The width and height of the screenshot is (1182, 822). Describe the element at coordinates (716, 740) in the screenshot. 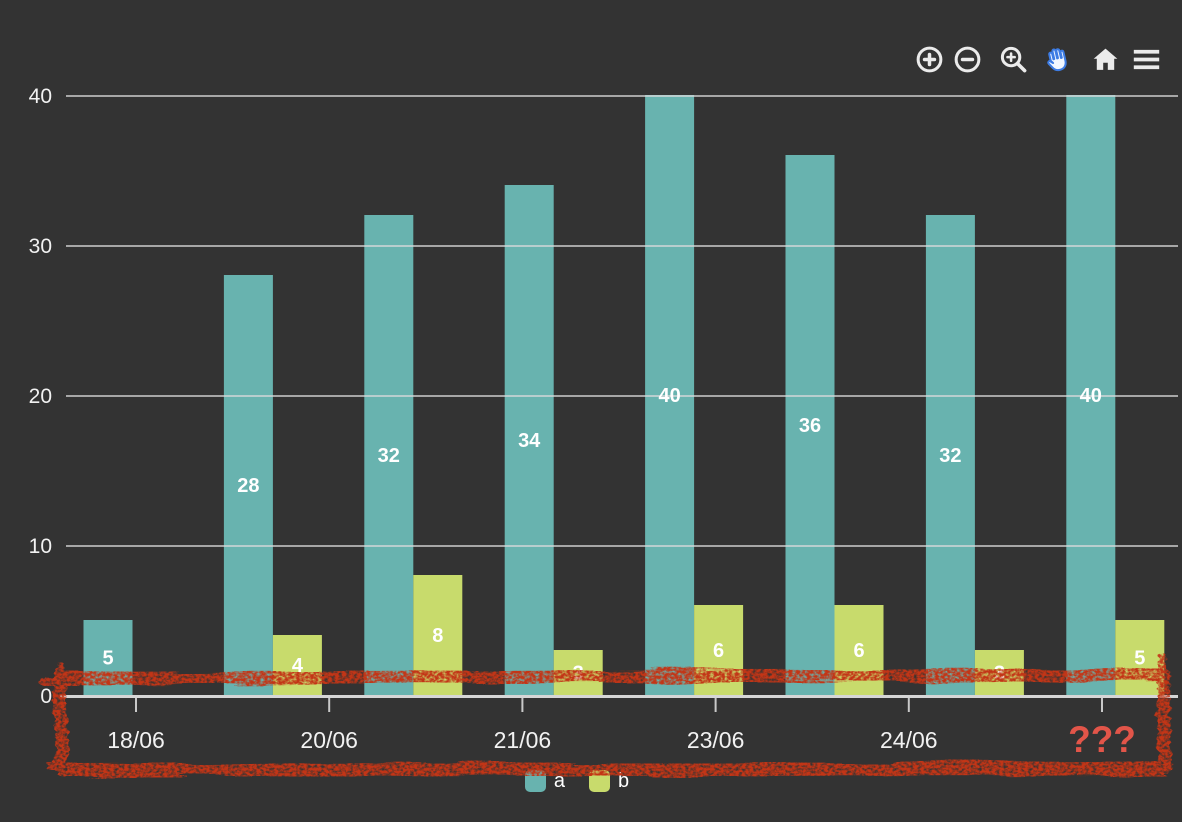

I see `x-axis-label: 23/06` at that location.